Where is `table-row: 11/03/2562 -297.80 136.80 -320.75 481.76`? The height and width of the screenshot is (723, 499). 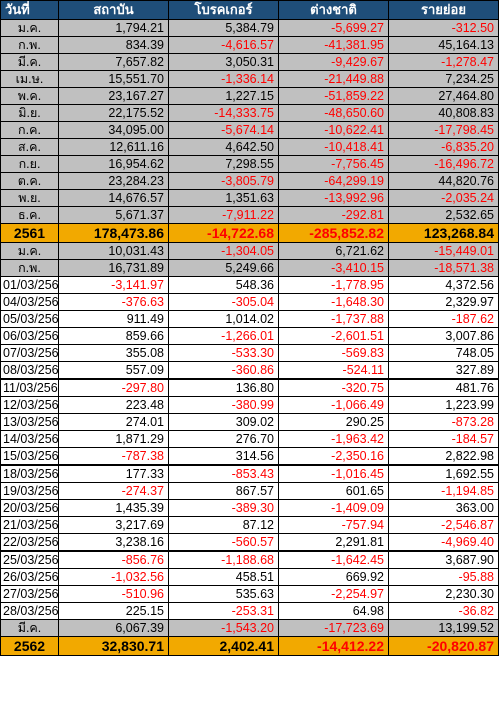
table-row: 11/03/2562 -297.80 136.80 -320.75 481.76 is located at coordinates (249, 387).